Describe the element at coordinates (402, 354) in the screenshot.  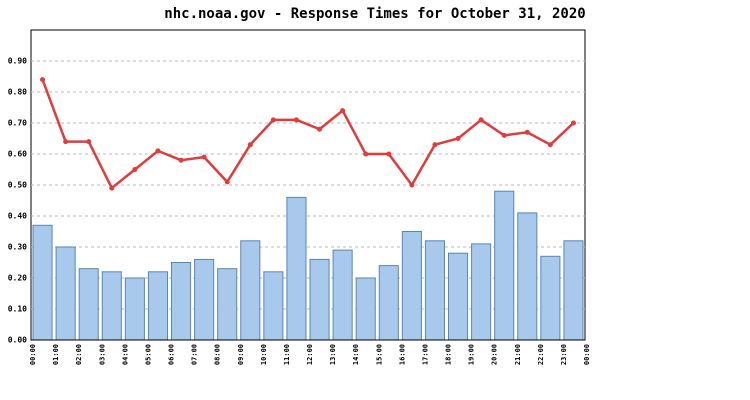
I see `x-tick-label: 16:00` at that location.